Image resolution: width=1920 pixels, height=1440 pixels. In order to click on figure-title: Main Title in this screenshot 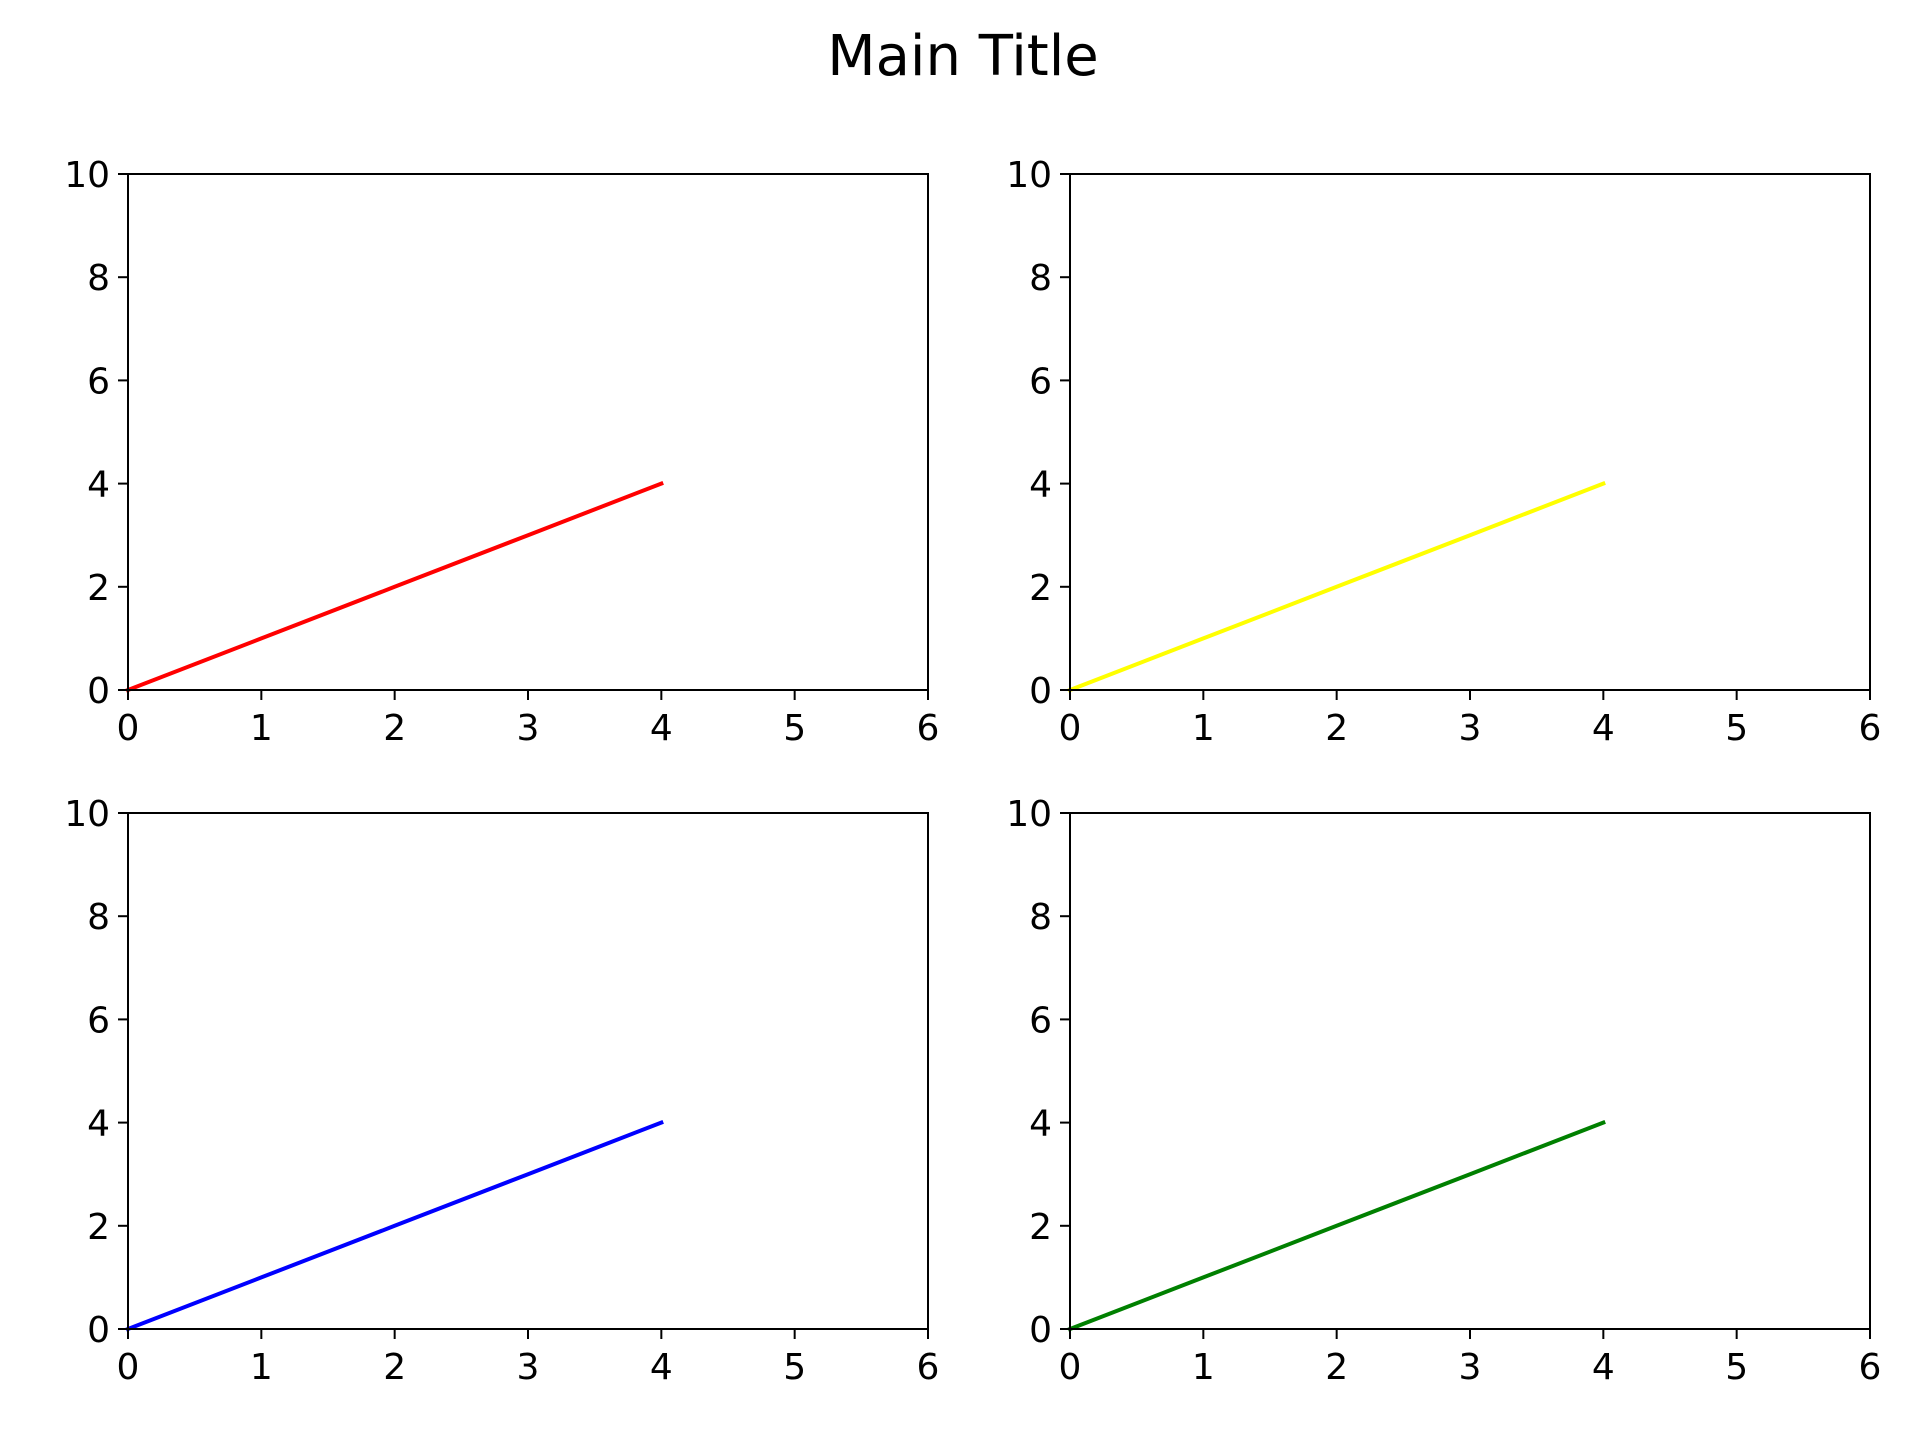, I will do `click(963, 56)`.